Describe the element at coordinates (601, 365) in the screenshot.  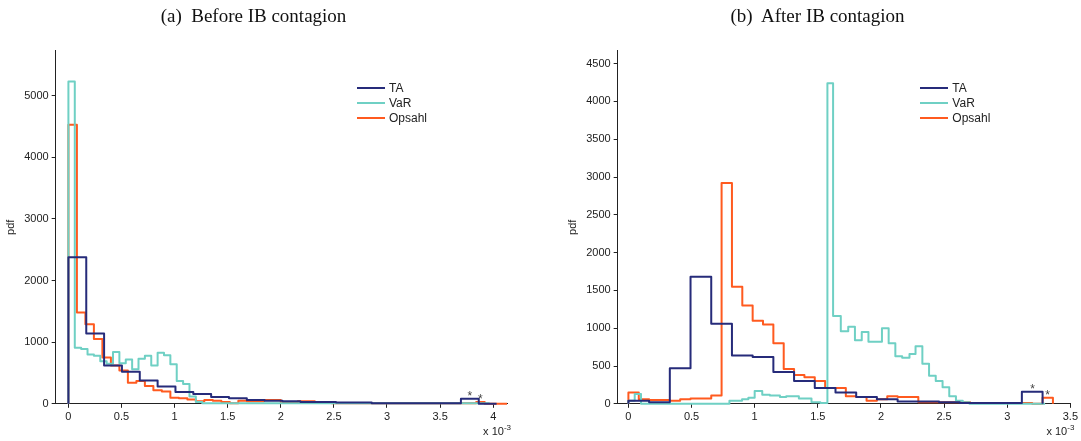
I see `y-tick-label: 500` at that location.